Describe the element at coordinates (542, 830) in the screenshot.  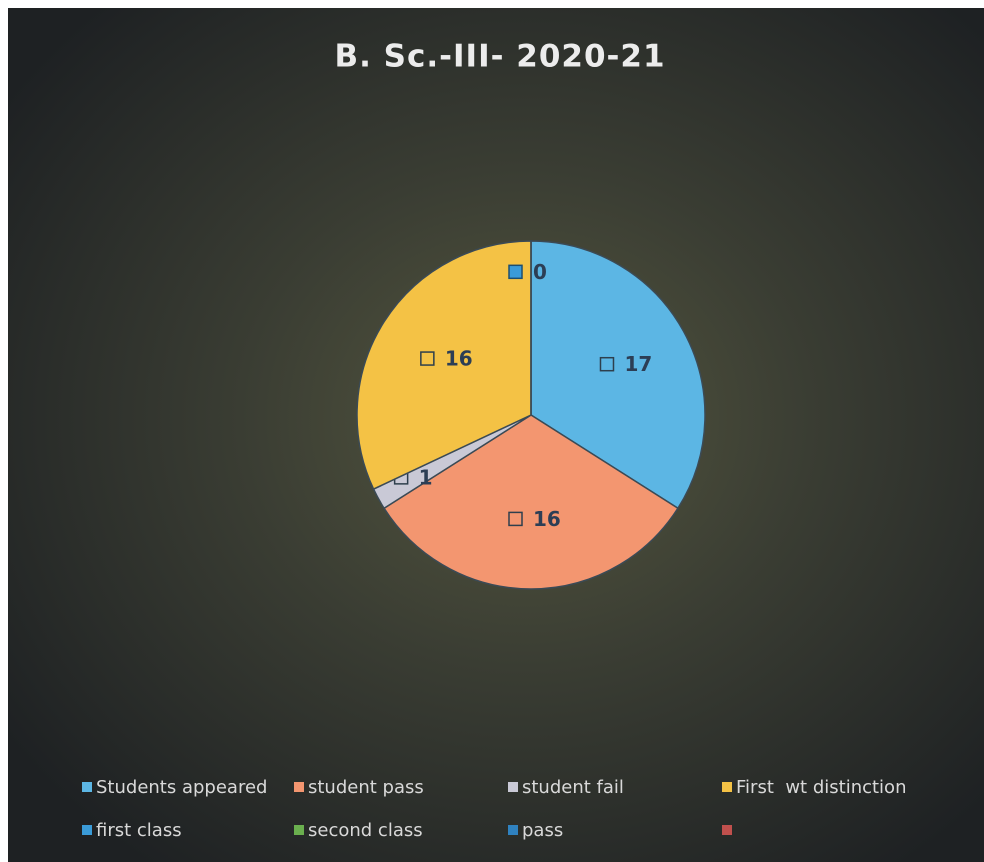
I see `legend-label: pass` at that location.